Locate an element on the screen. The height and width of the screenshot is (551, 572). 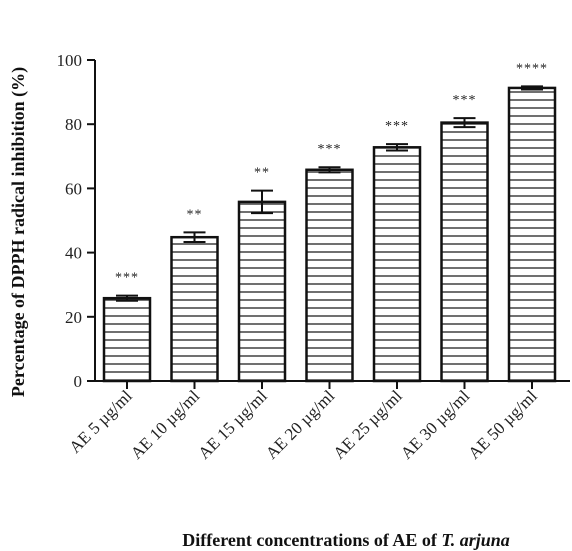
y-tick-label: 40 is located at coordinates (73, 253).